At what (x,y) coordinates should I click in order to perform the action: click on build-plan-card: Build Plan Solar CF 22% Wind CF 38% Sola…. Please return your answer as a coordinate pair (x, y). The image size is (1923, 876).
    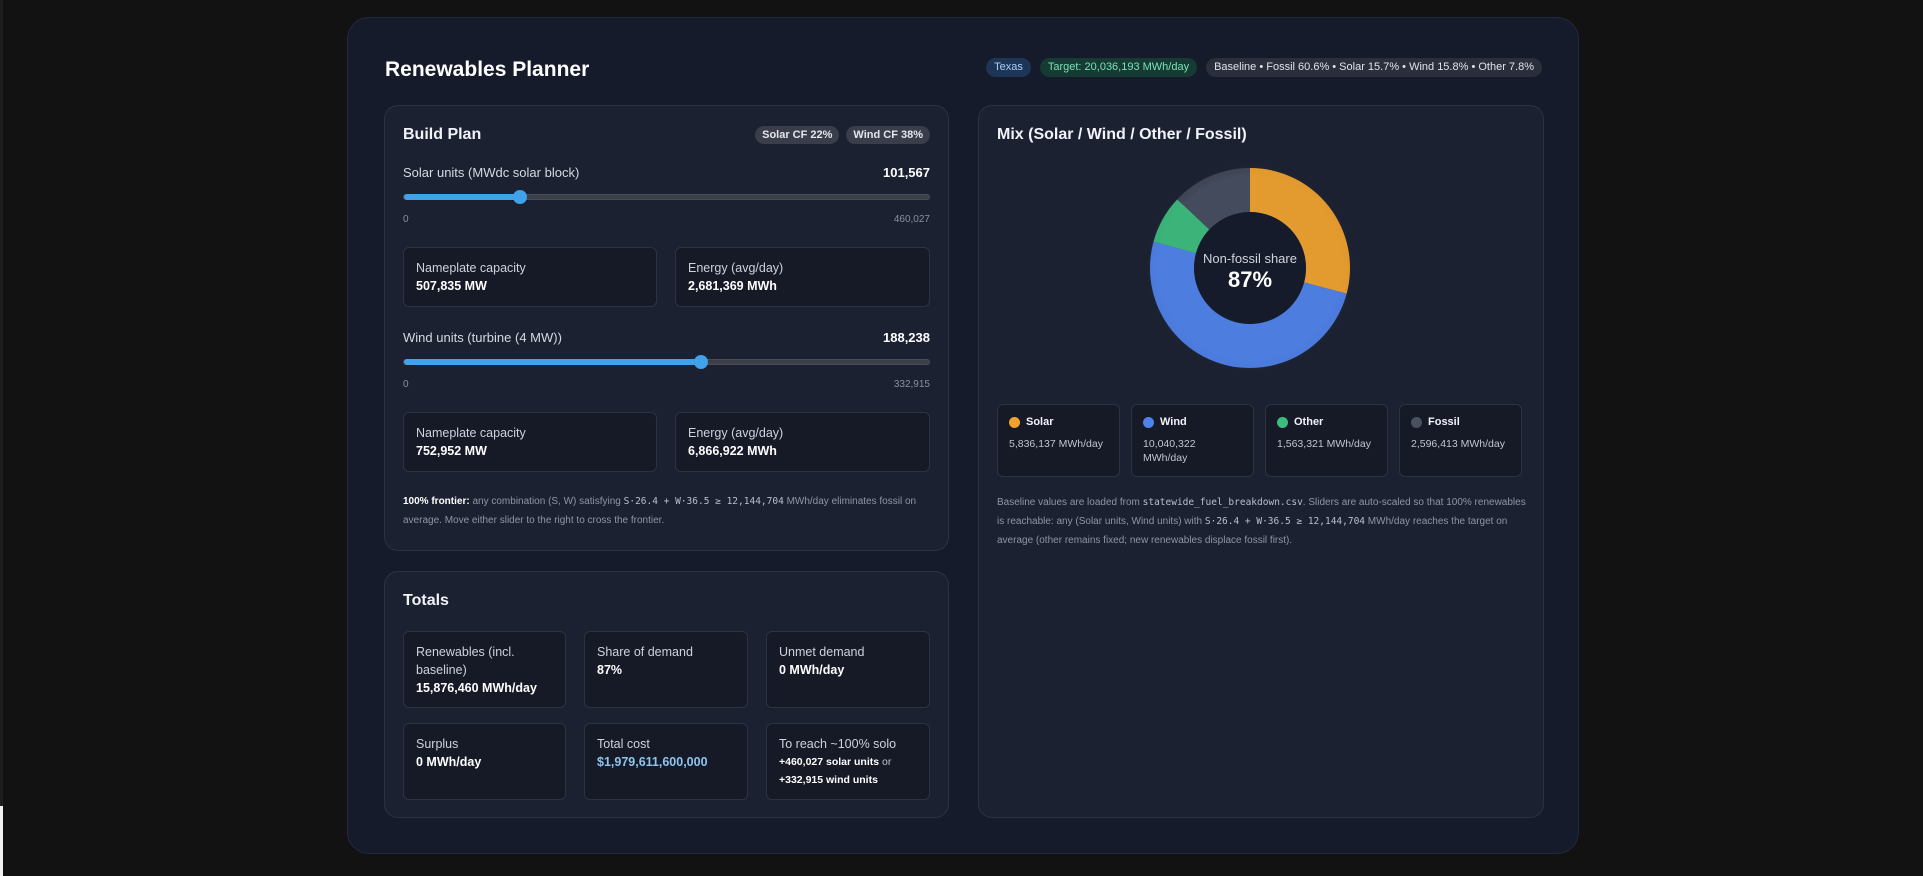
    Looking at the image, I should click on (666, 328).